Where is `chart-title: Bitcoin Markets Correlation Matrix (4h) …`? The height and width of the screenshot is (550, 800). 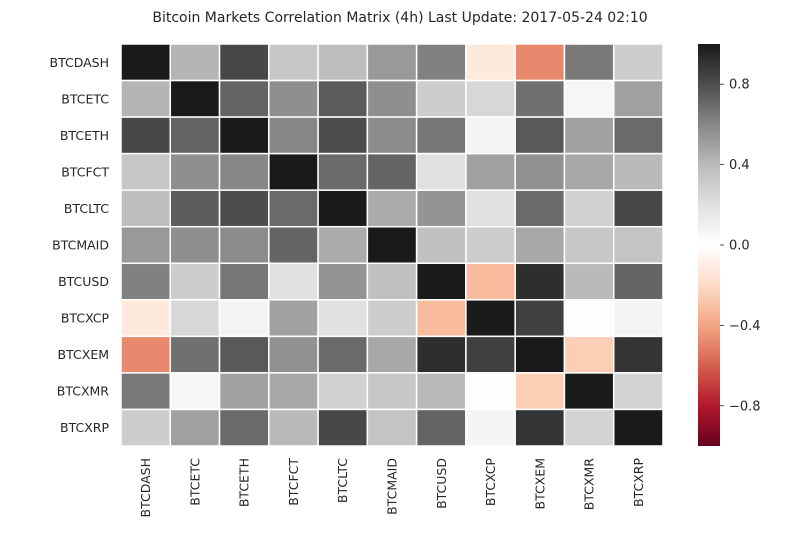
chart-title: Bitcoin Markets Correlation Matrix (4h) … is located at coordinates (399, 18).